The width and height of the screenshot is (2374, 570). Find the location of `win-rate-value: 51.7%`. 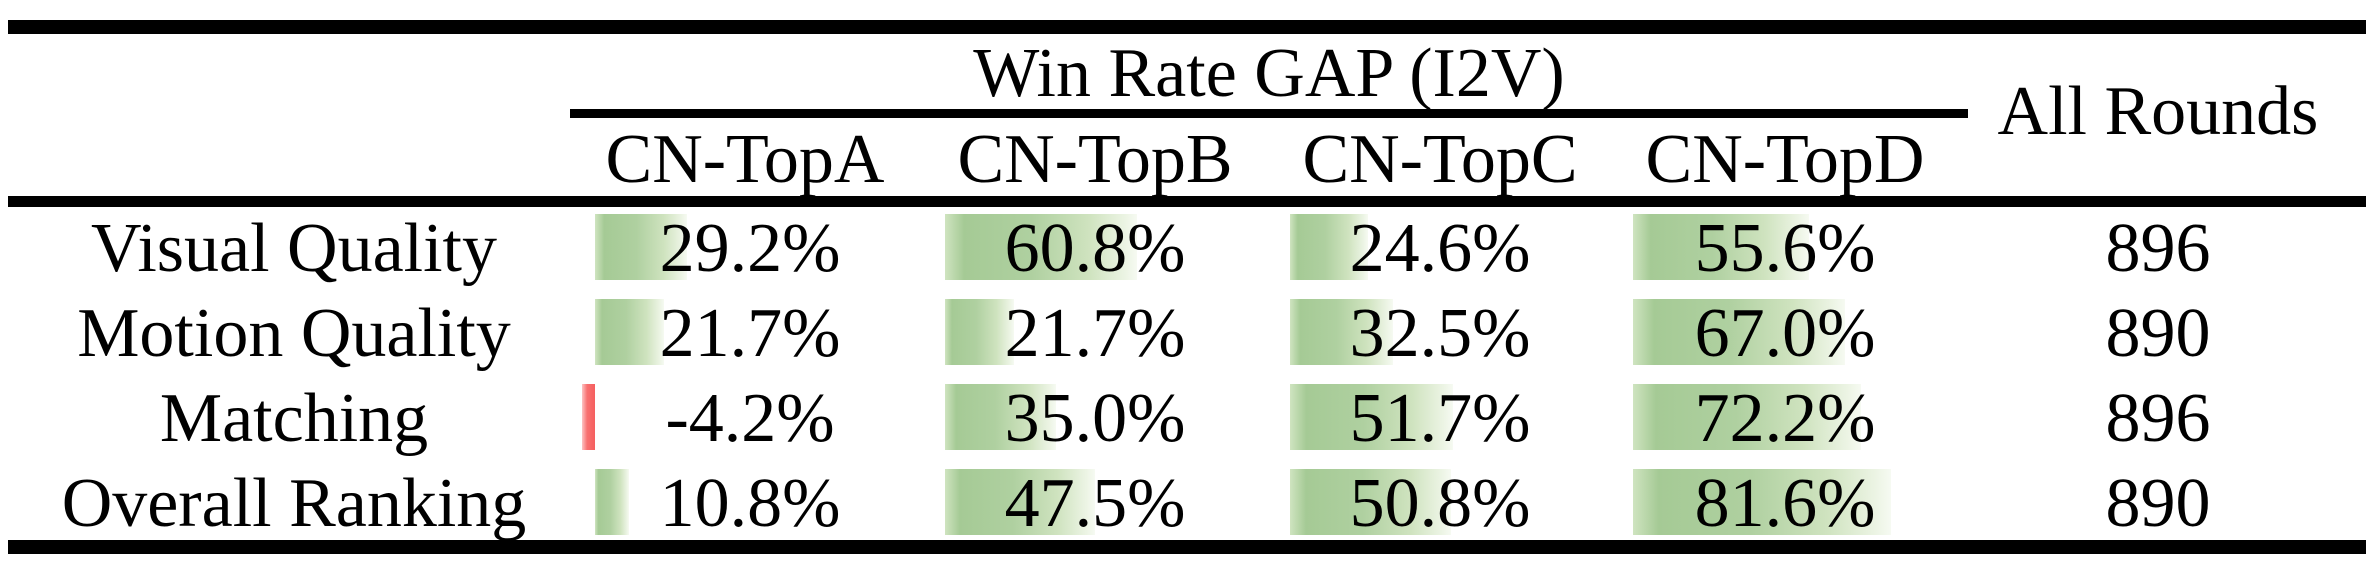

win-rate-value: 51.7% is located at coordinates (1440, 418).